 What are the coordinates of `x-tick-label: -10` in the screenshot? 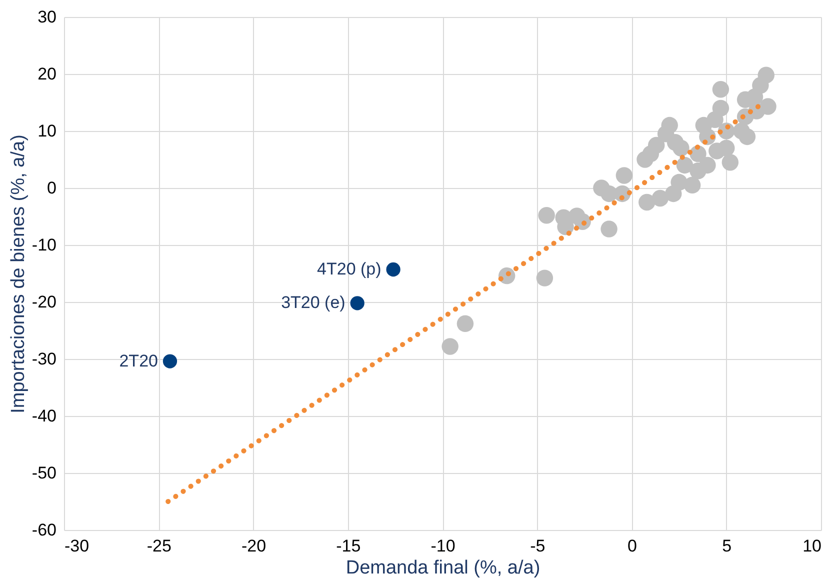 It's located at (443, 546).